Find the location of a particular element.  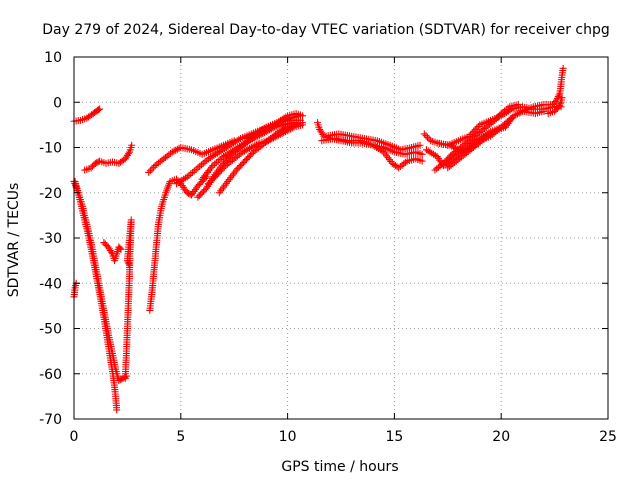

x-tick-label: 15 is located at coordinates (394, 437).